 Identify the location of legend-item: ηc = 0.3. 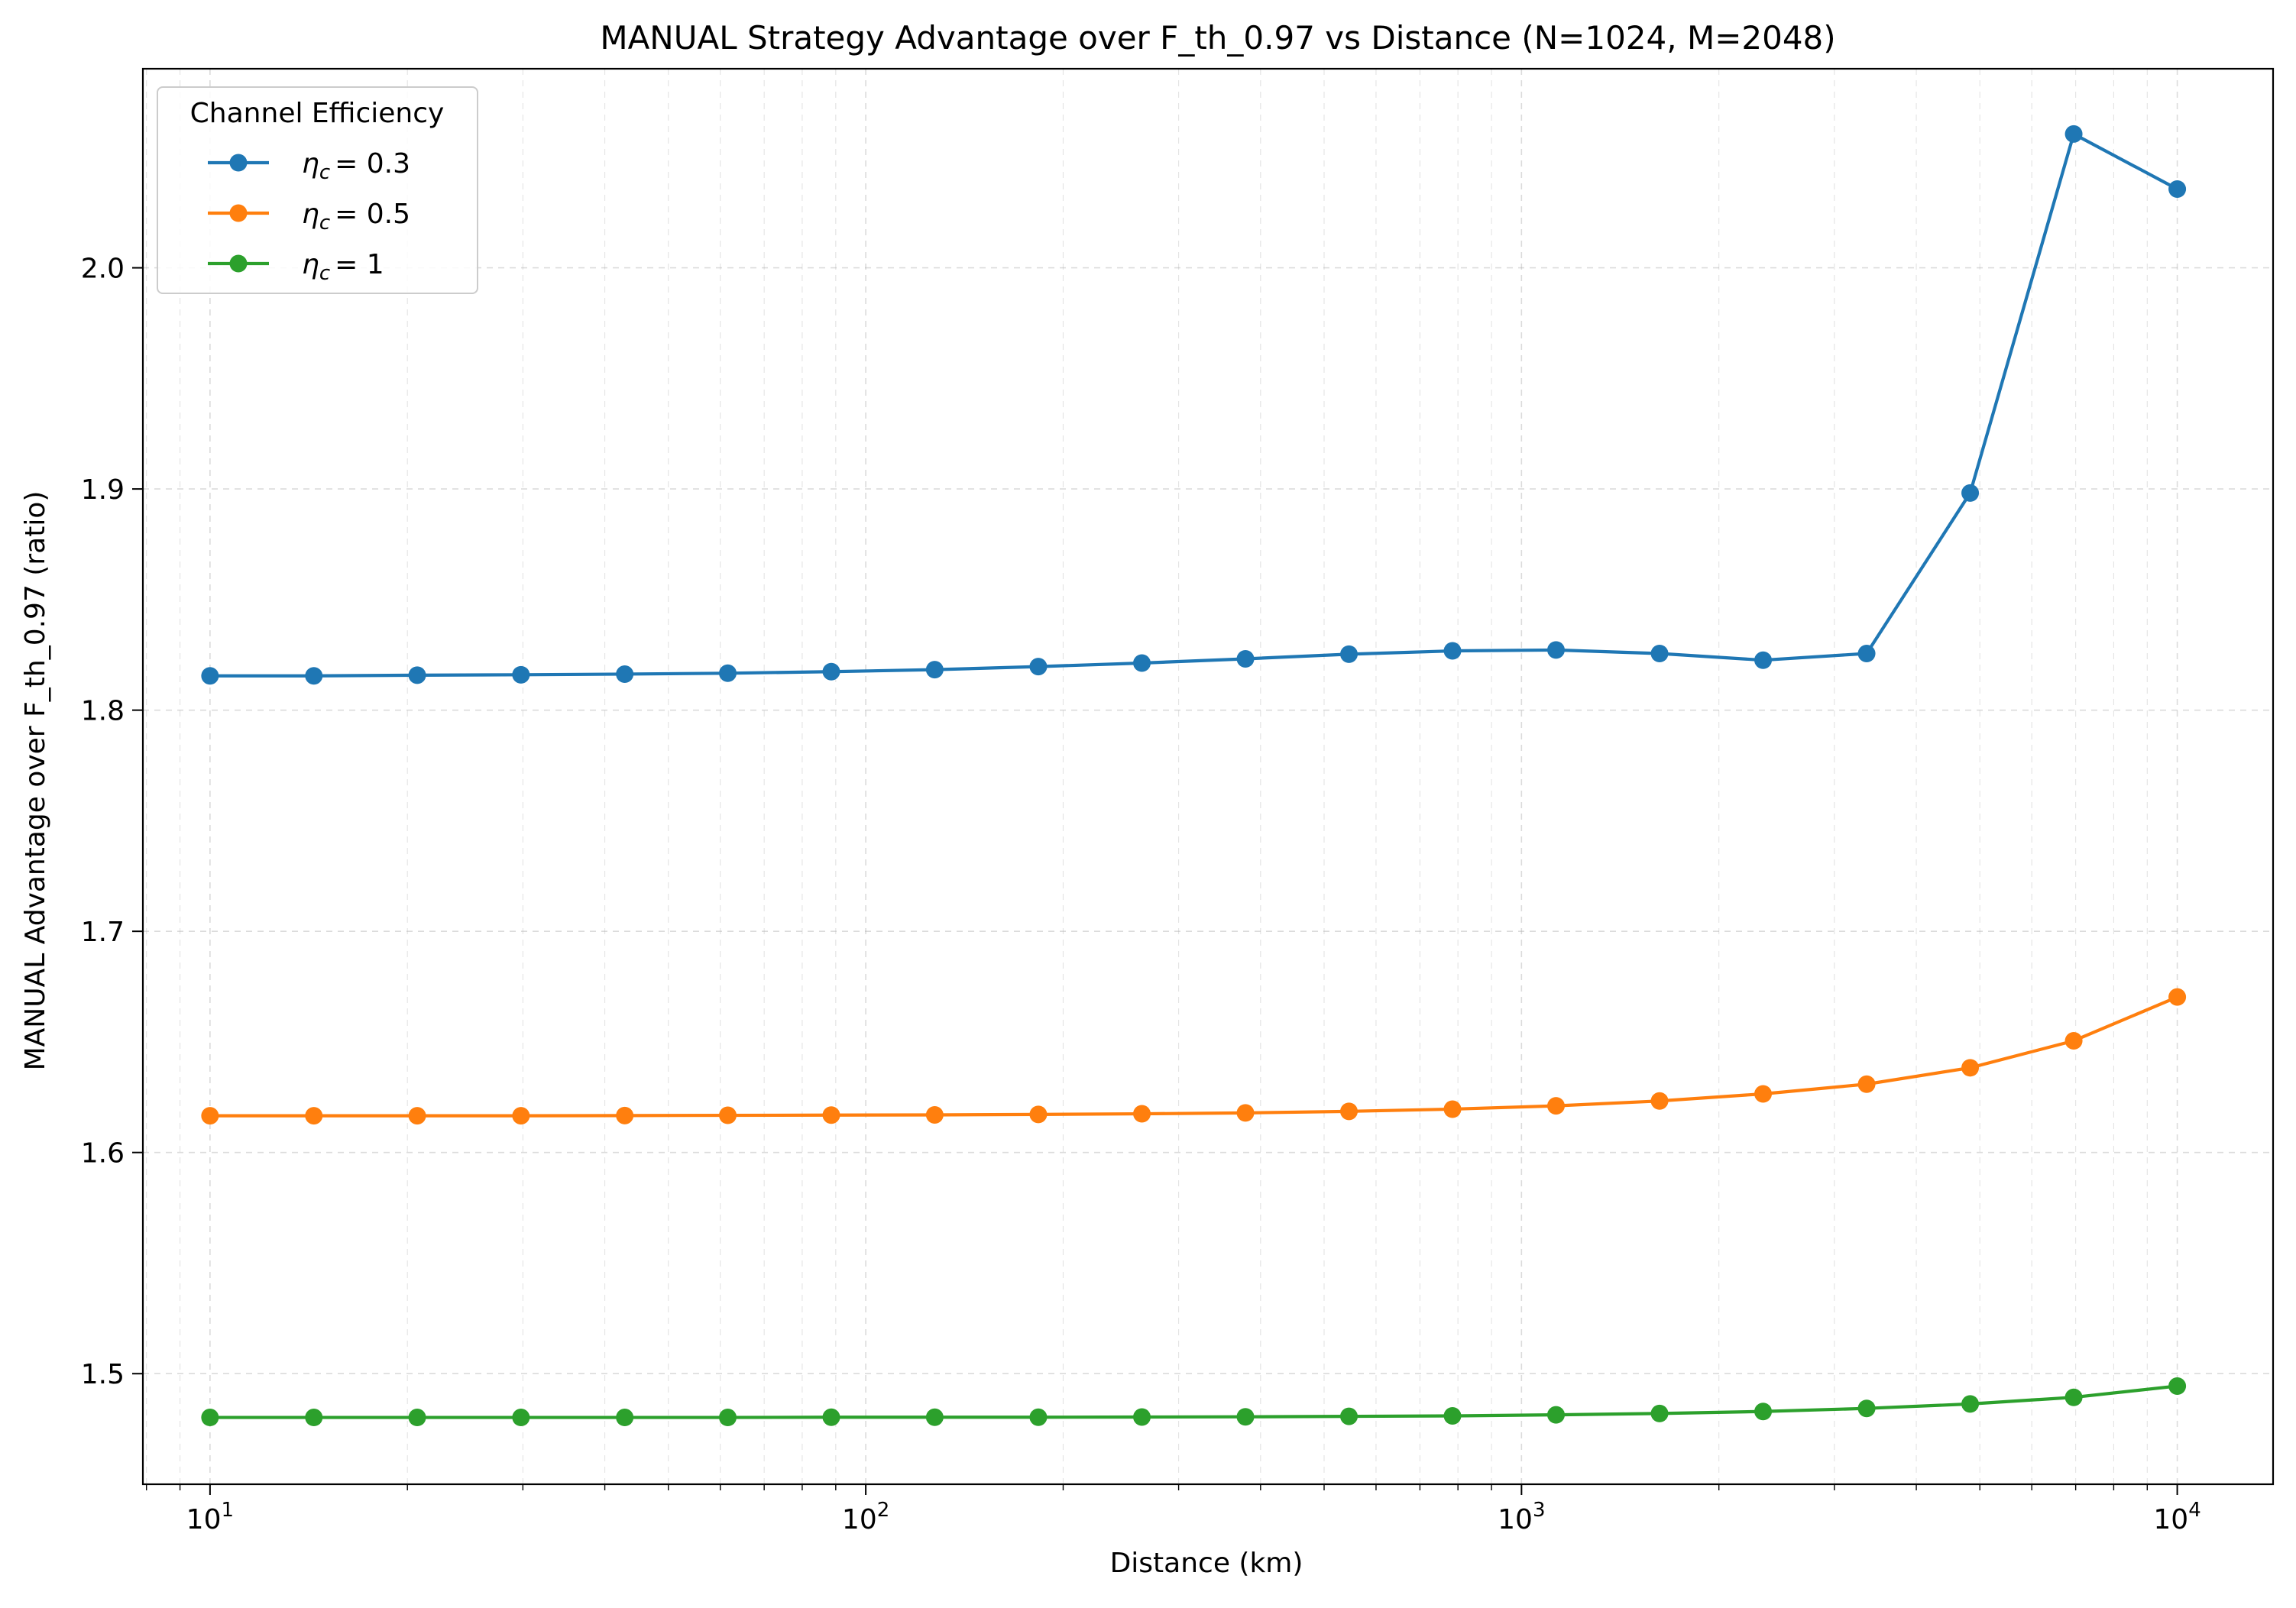
(309, 166).